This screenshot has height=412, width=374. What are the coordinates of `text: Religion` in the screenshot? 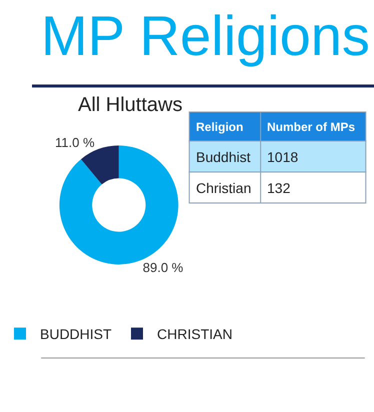 It's located at (220, 127).